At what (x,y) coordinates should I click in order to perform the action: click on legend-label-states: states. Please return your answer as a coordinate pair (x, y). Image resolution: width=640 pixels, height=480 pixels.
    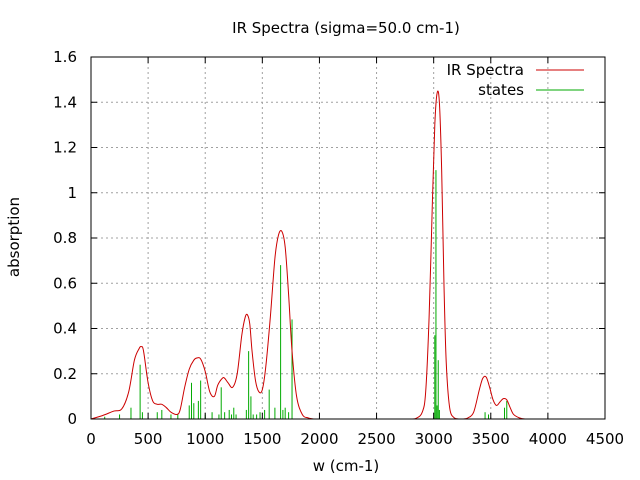
    Looking at the image, I should click on (501, 90).